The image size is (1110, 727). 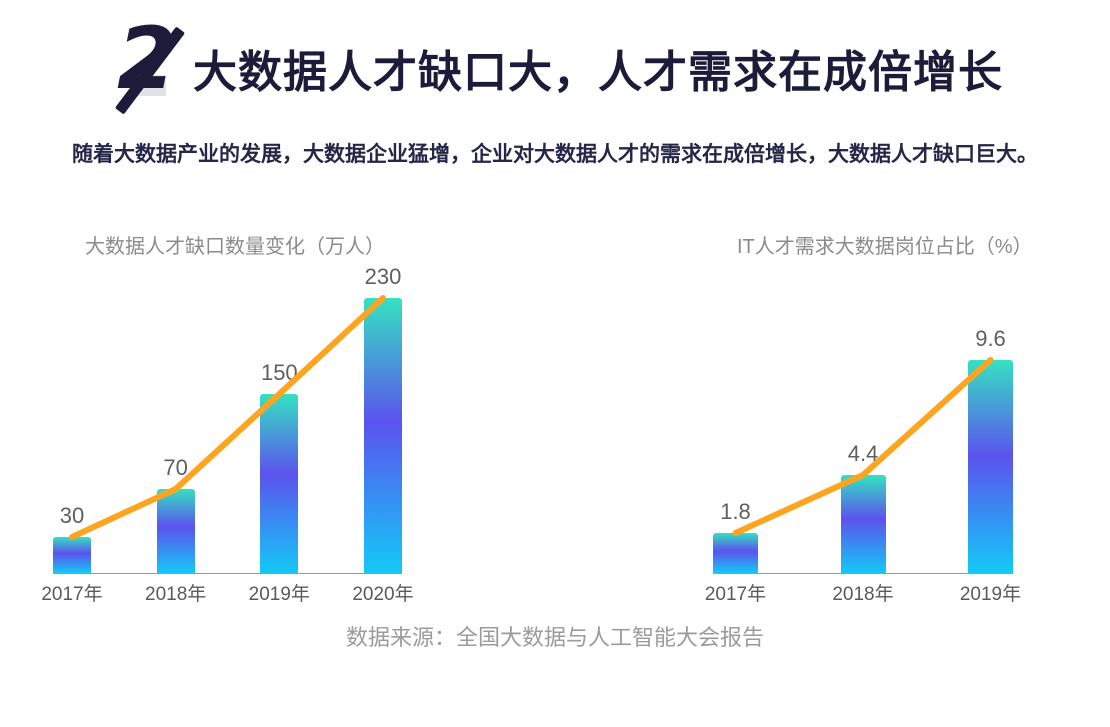 I want to click on section-number-2-icon: 2, so click(x=146, y=65).